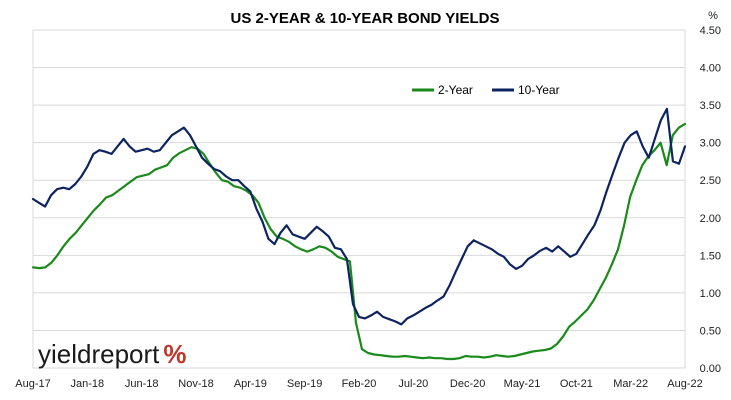  What do you see at coordinates (413, 384) in the screenshot?
I see `x-tick-label: Jul-20` at bounding box center [413, 384].